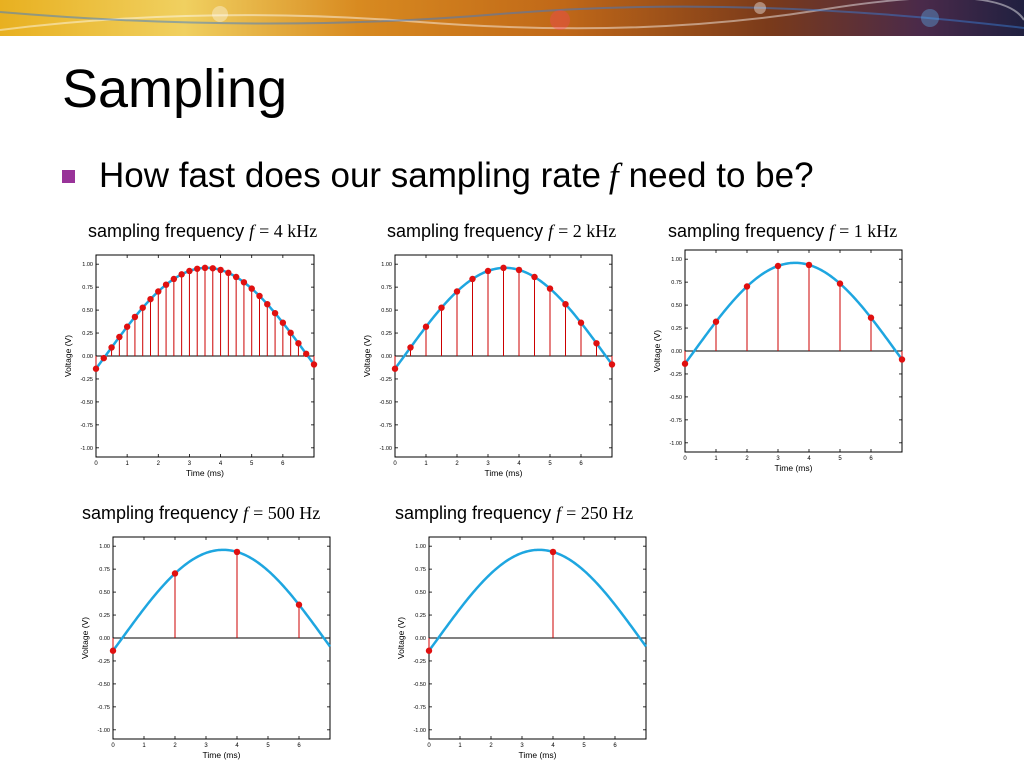 The image size is (1024, 768). I want to click on y-tick-label: -0.50, so click(103, 685).